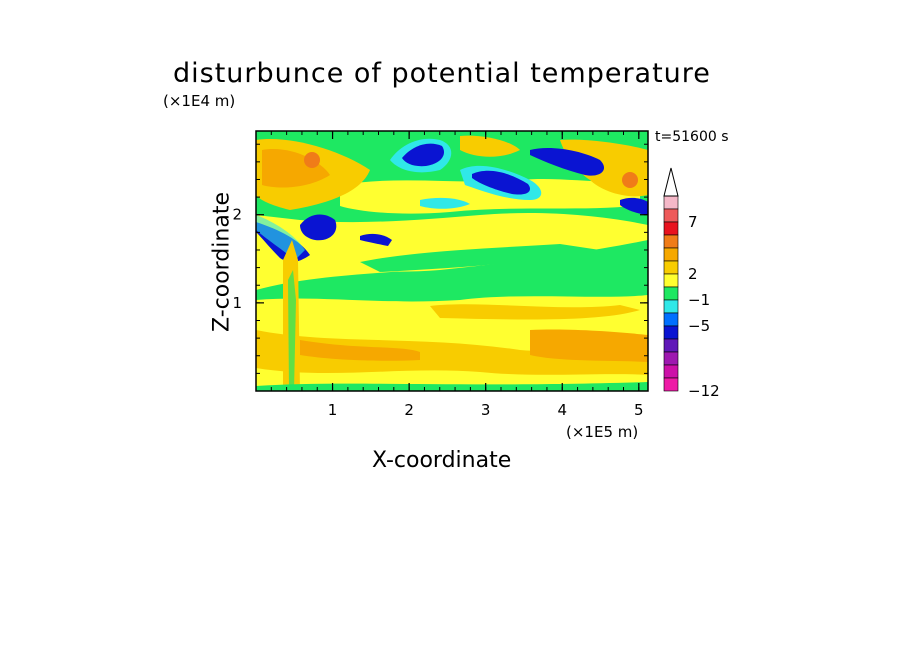 Image resolution: width=904 pixels, height=654 pixels. I want to click on y-axis-unit: (×1E4 m), so click(199, 101).